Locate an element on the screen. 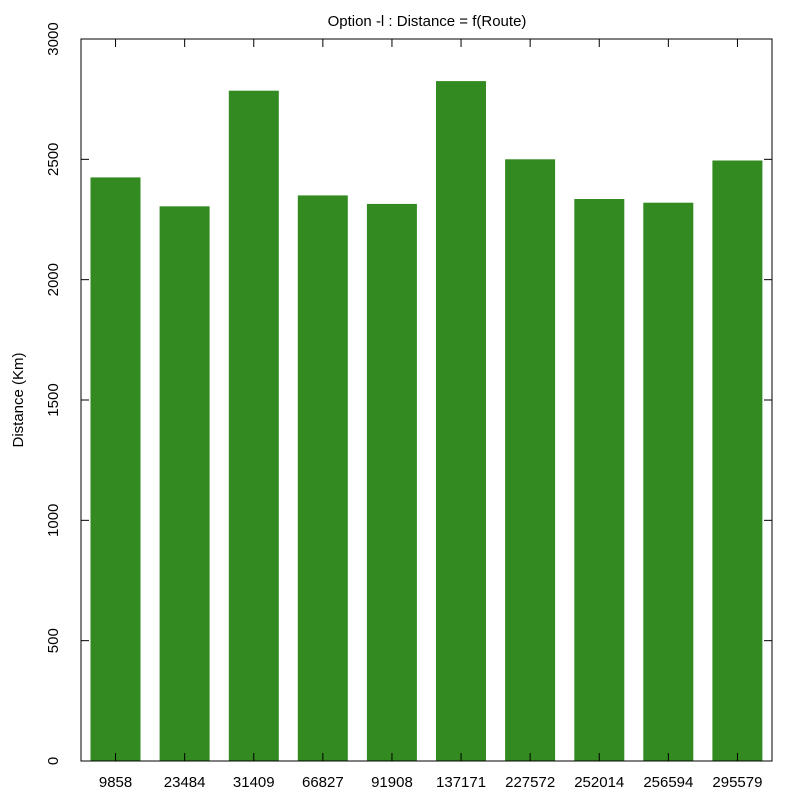  x-tick-label: 66827 is located at coordinates (323, 782).